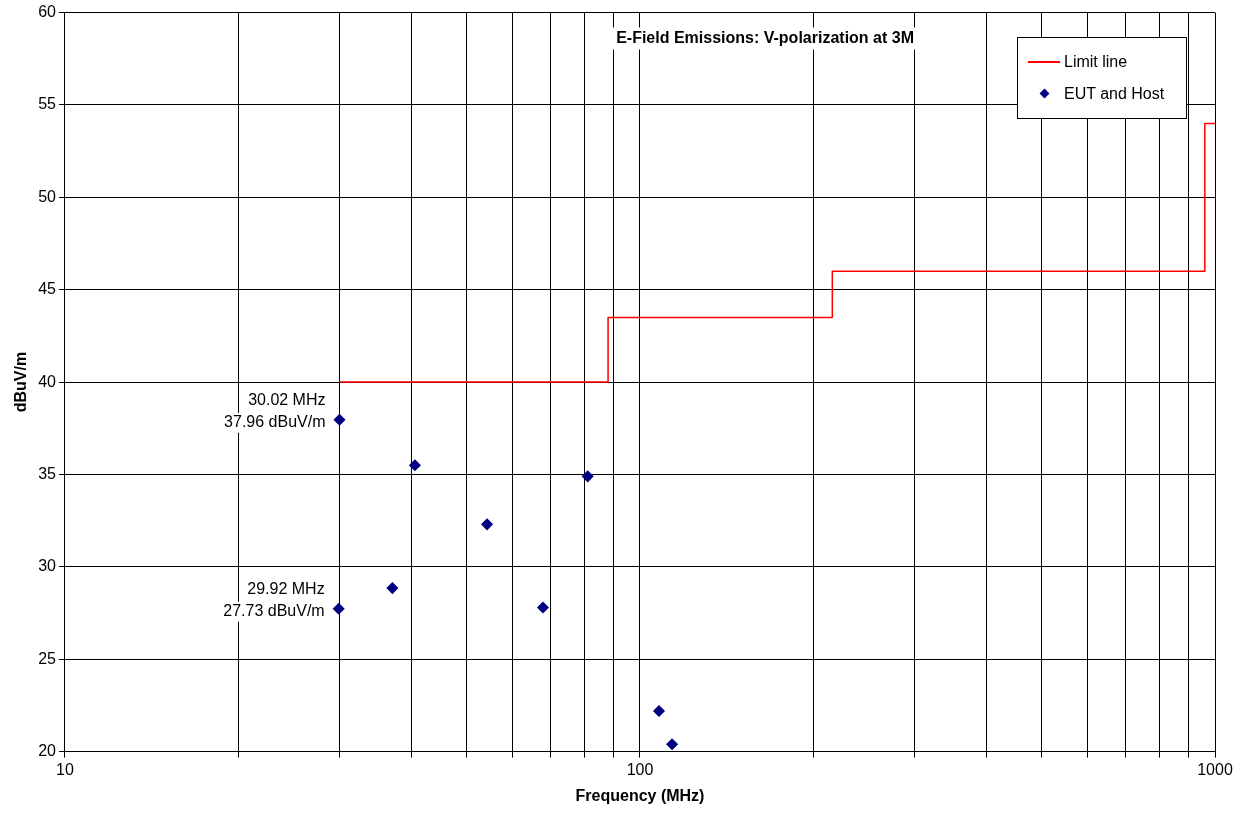 The image size is (1241, 816). Describe the element at coordinates (47, 566) in the screenshot. I see `y-tick-label: 30` at that location.